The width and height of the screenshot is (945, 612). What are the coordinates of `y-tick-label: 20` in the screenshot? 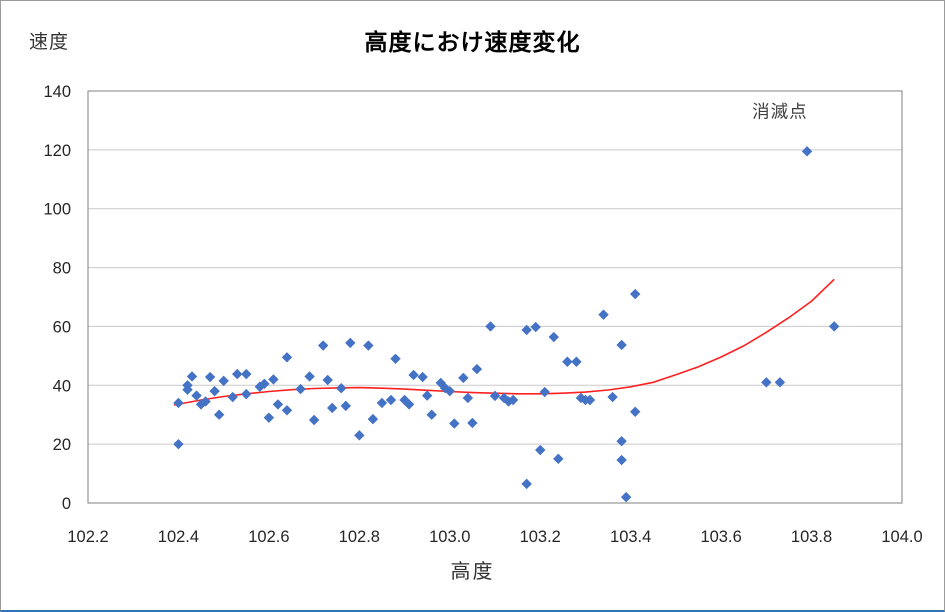 It's located at (62, 445).